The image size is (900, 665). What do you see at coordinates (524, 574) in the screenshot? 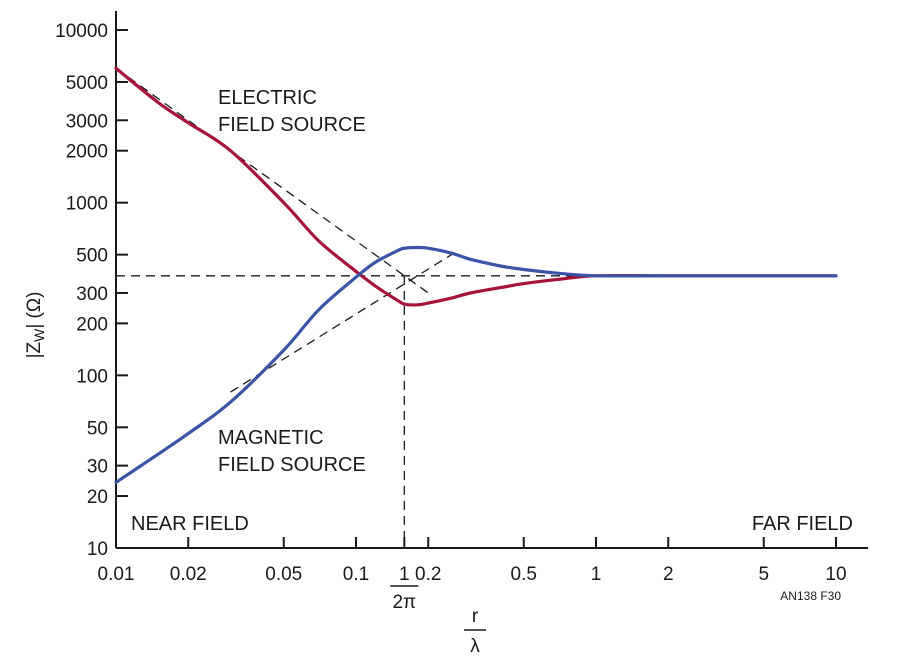
I see `x-tick-label: 0.5` at bounding box center [524, 574].